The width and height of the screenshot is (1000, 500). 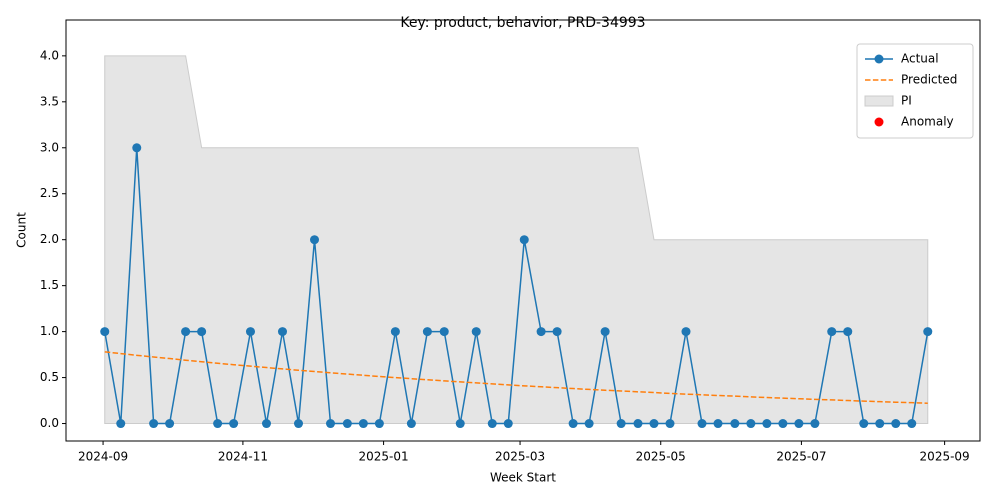 What do you see at coordinates (243, 457) in the screenshot?
I see `x-tick-label: 2024-11` at bounding box center [243, 457].